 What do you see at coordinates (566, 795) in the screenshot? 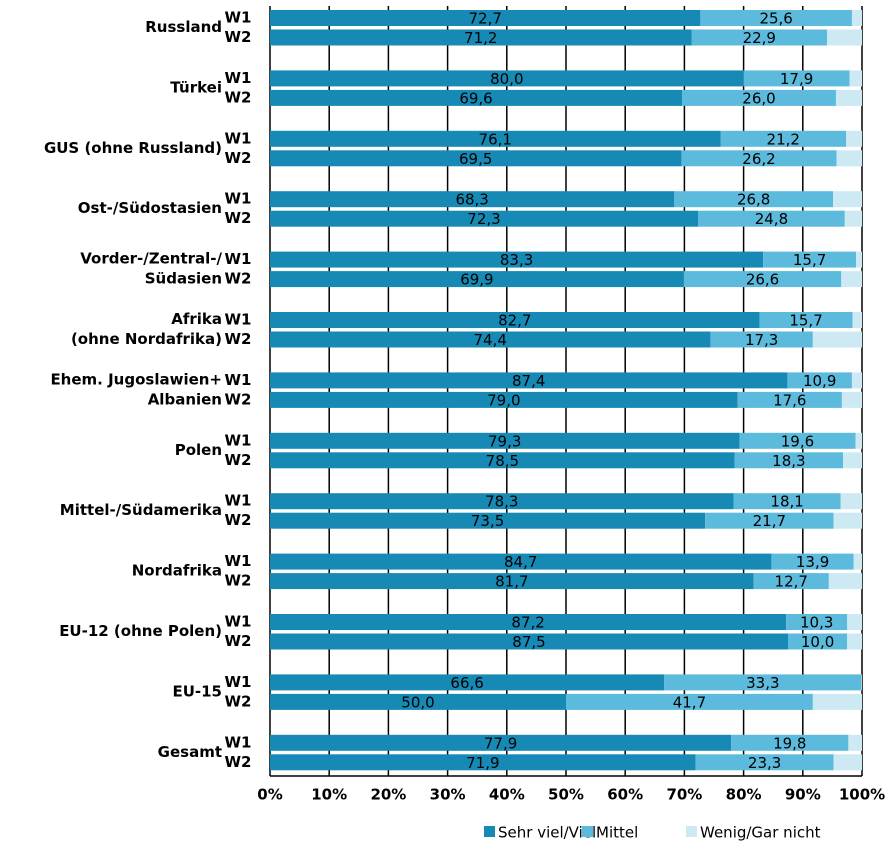
I see `x-tick-label: 50%` at bounding box center [566, 795].